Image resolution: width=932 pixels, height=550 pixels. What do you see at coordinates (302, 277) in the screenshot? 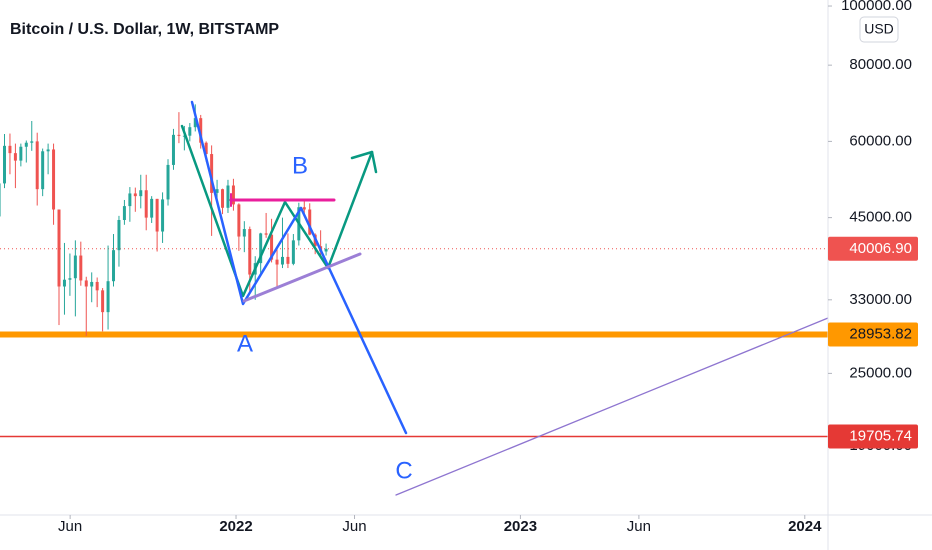
I see `purple-line` at bounding box center [302, 277].